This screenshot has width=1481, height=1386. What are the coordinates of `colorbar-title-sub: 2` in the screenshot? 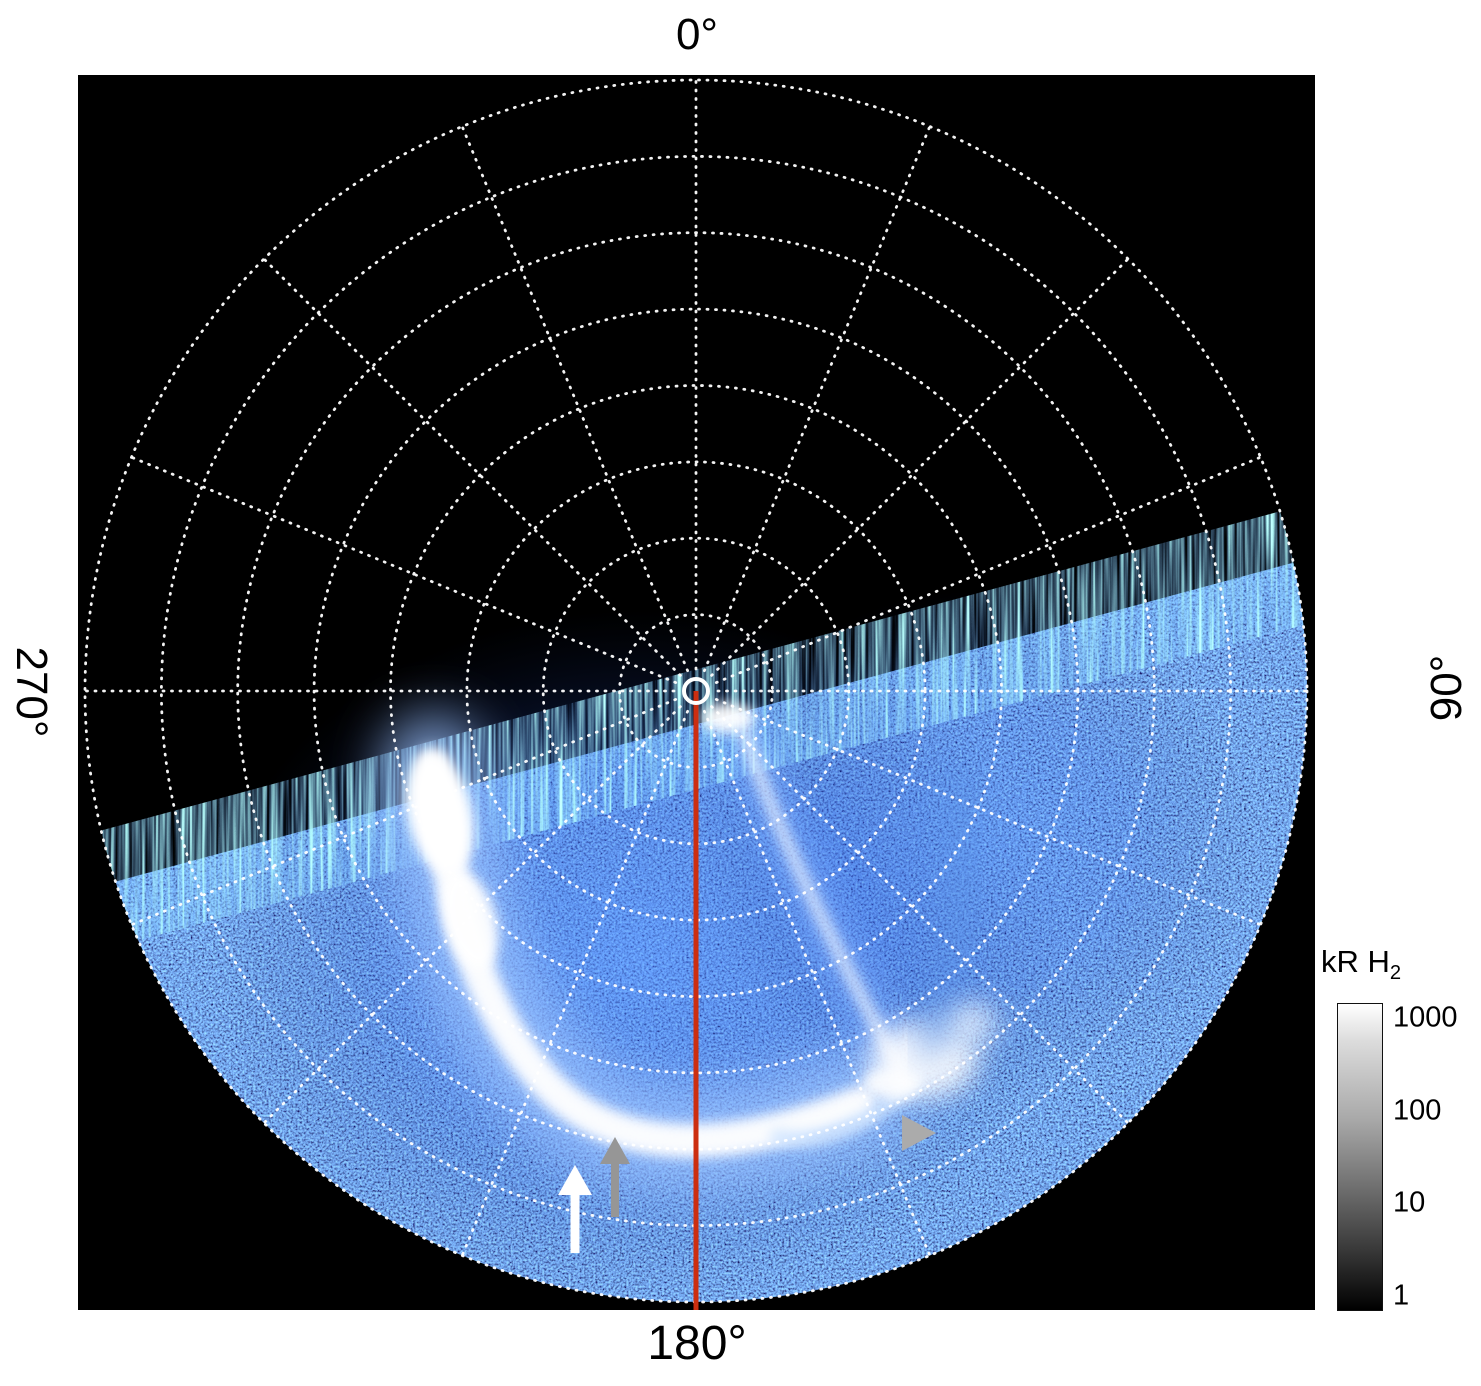 It's located at (1395, 973).